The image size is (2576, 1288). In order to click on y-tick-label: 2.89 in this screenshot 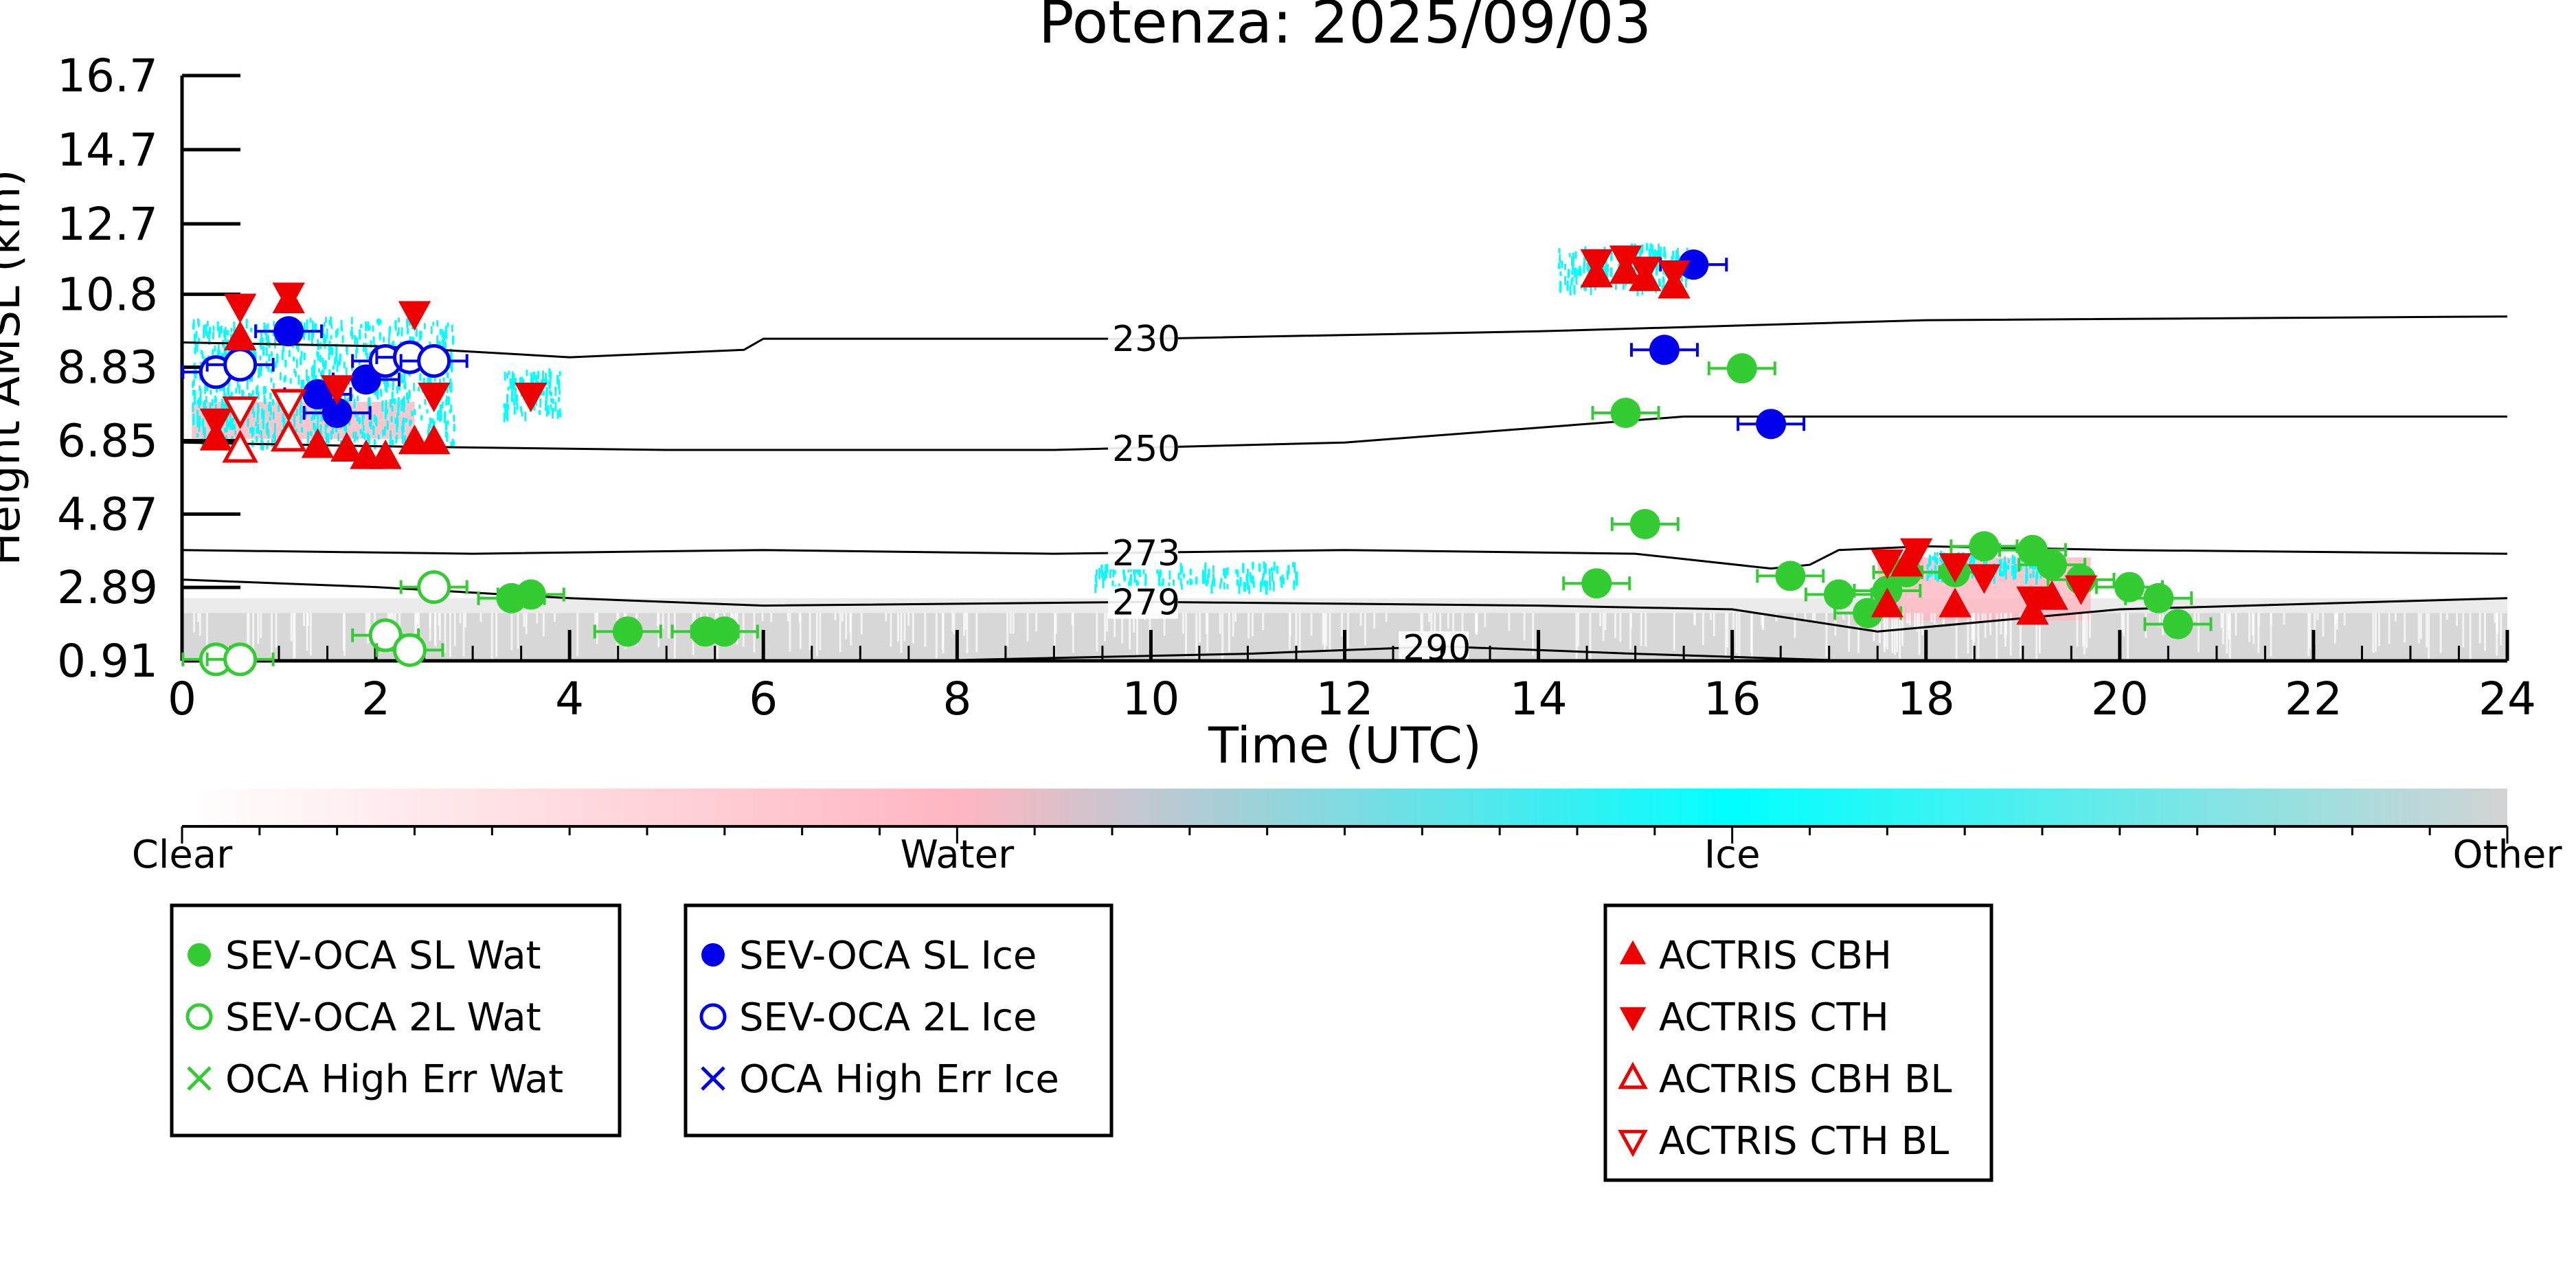, I will do `click(107, 587)`.